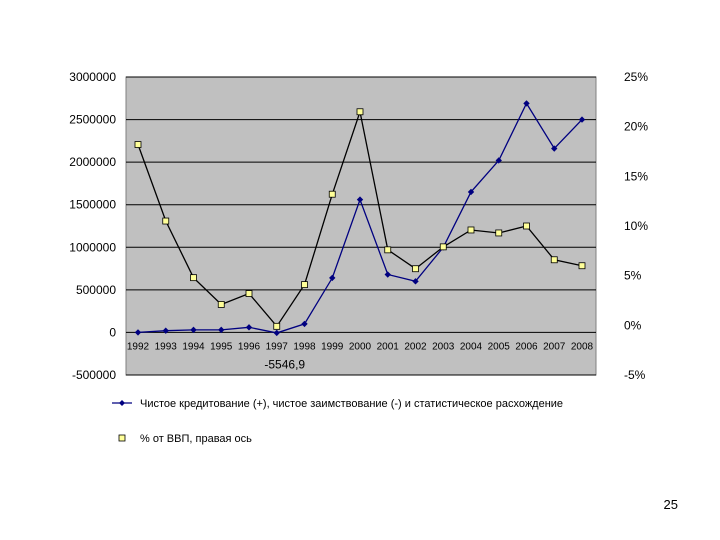  I want to click on y-left-tick-label: 2500000, so click(92, 120).